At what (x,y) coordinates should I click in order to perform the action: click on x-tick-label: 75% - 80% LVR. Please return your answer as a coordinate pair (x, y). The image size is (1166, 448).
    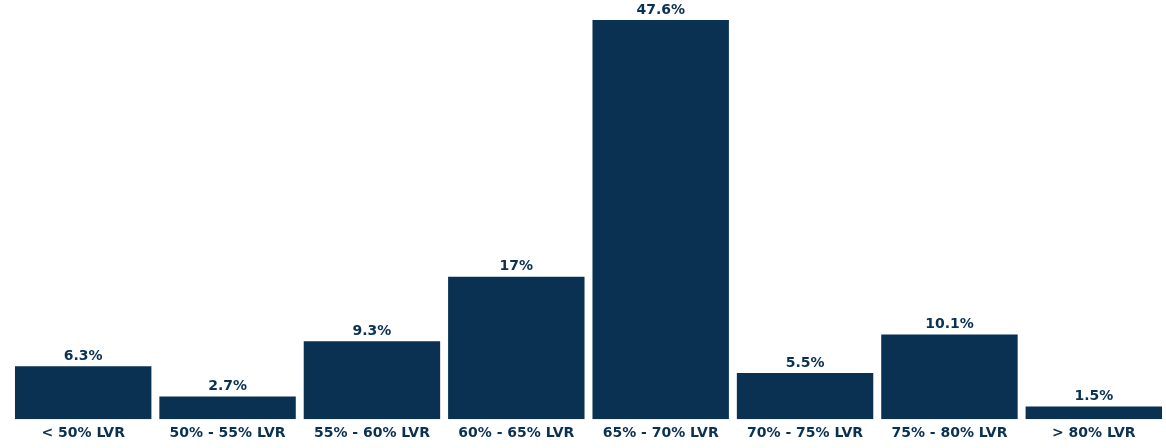
    Looking at the image, I should click on (949, 432).